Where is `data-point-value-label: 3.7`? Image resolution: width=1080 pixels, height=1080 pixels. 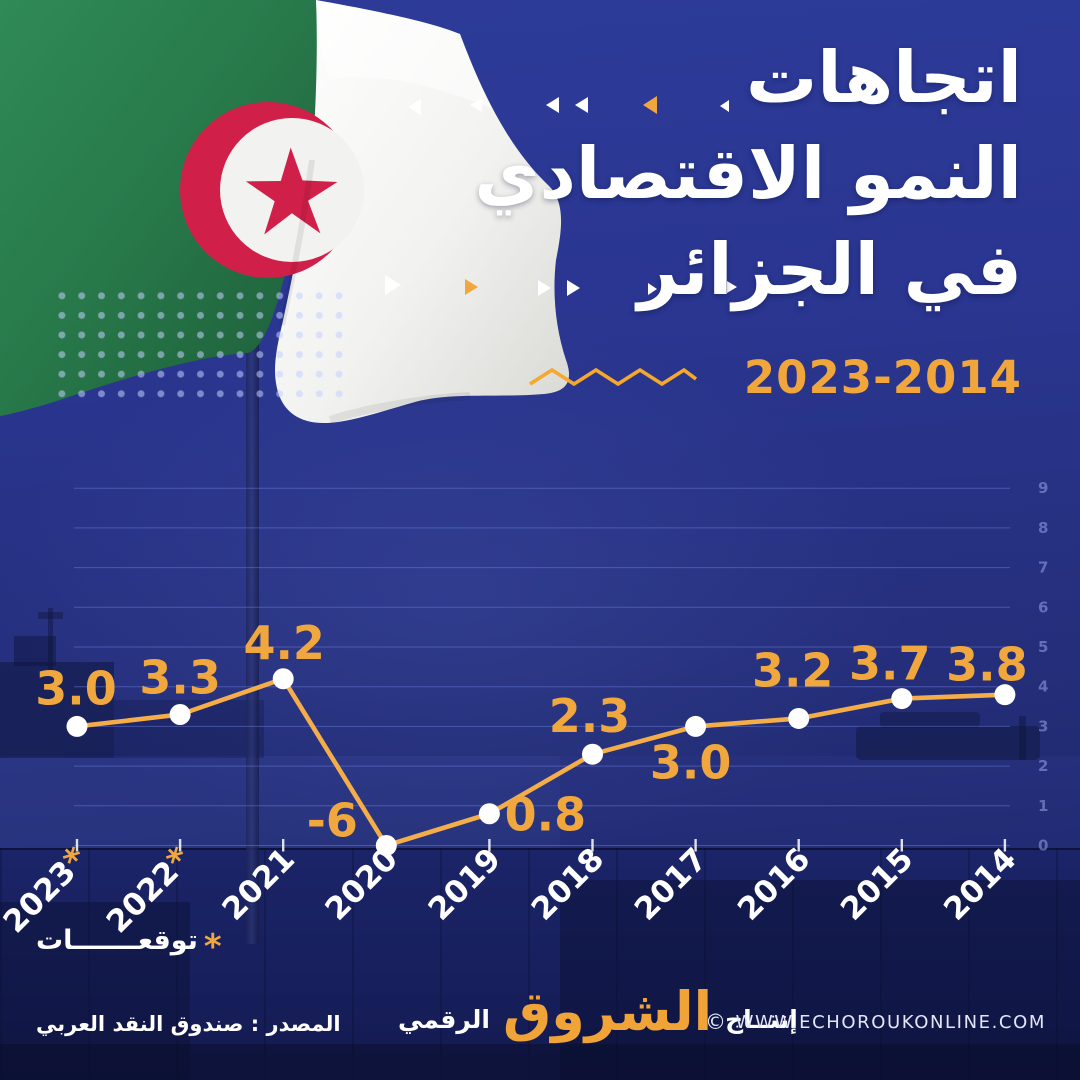
data-point-value-label: 3.7 is located at coordinates (890, 664).